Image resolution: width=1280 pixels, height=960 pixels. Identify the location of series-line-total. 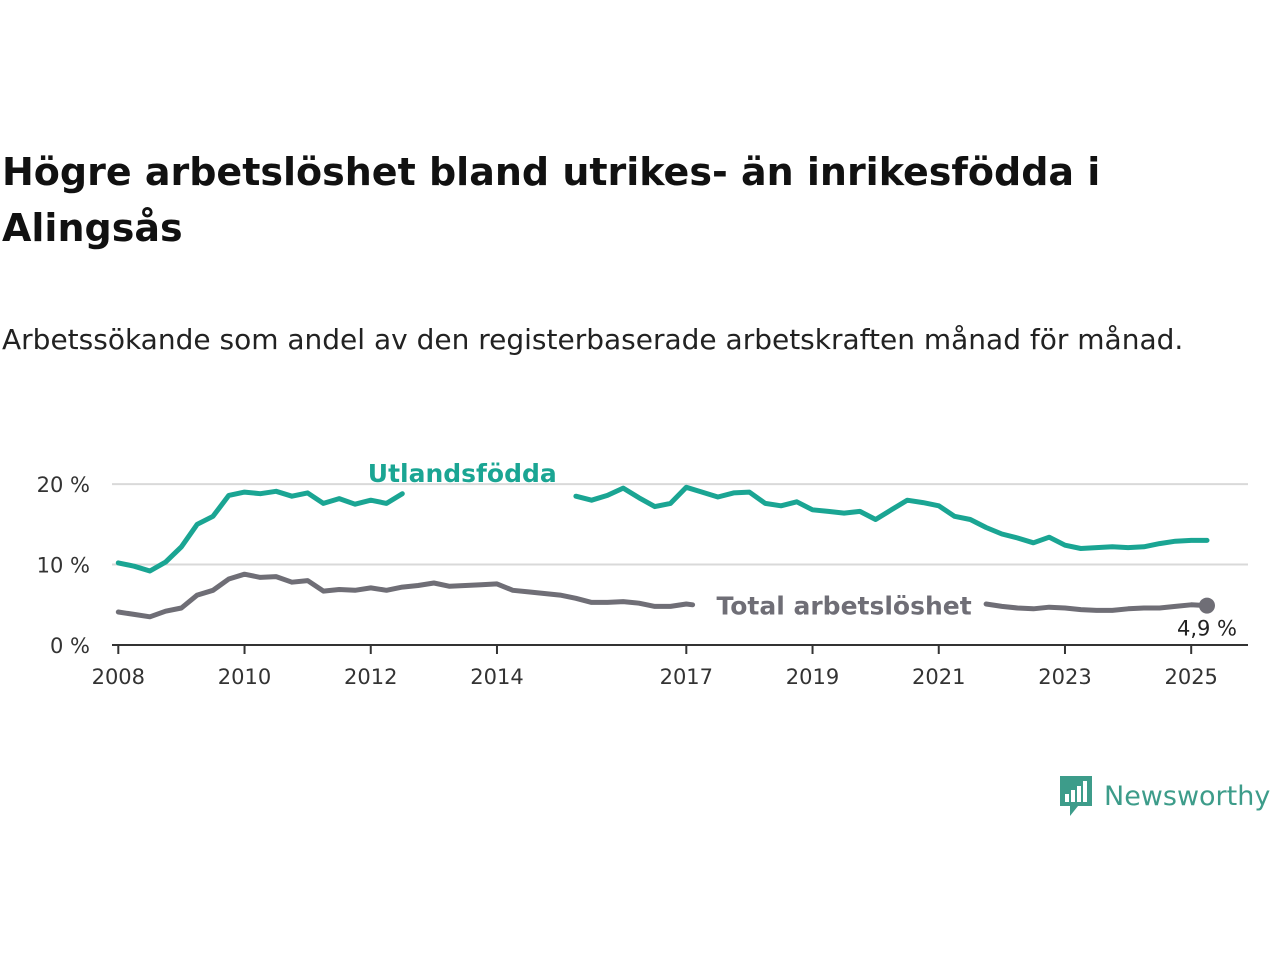
(662, 595).